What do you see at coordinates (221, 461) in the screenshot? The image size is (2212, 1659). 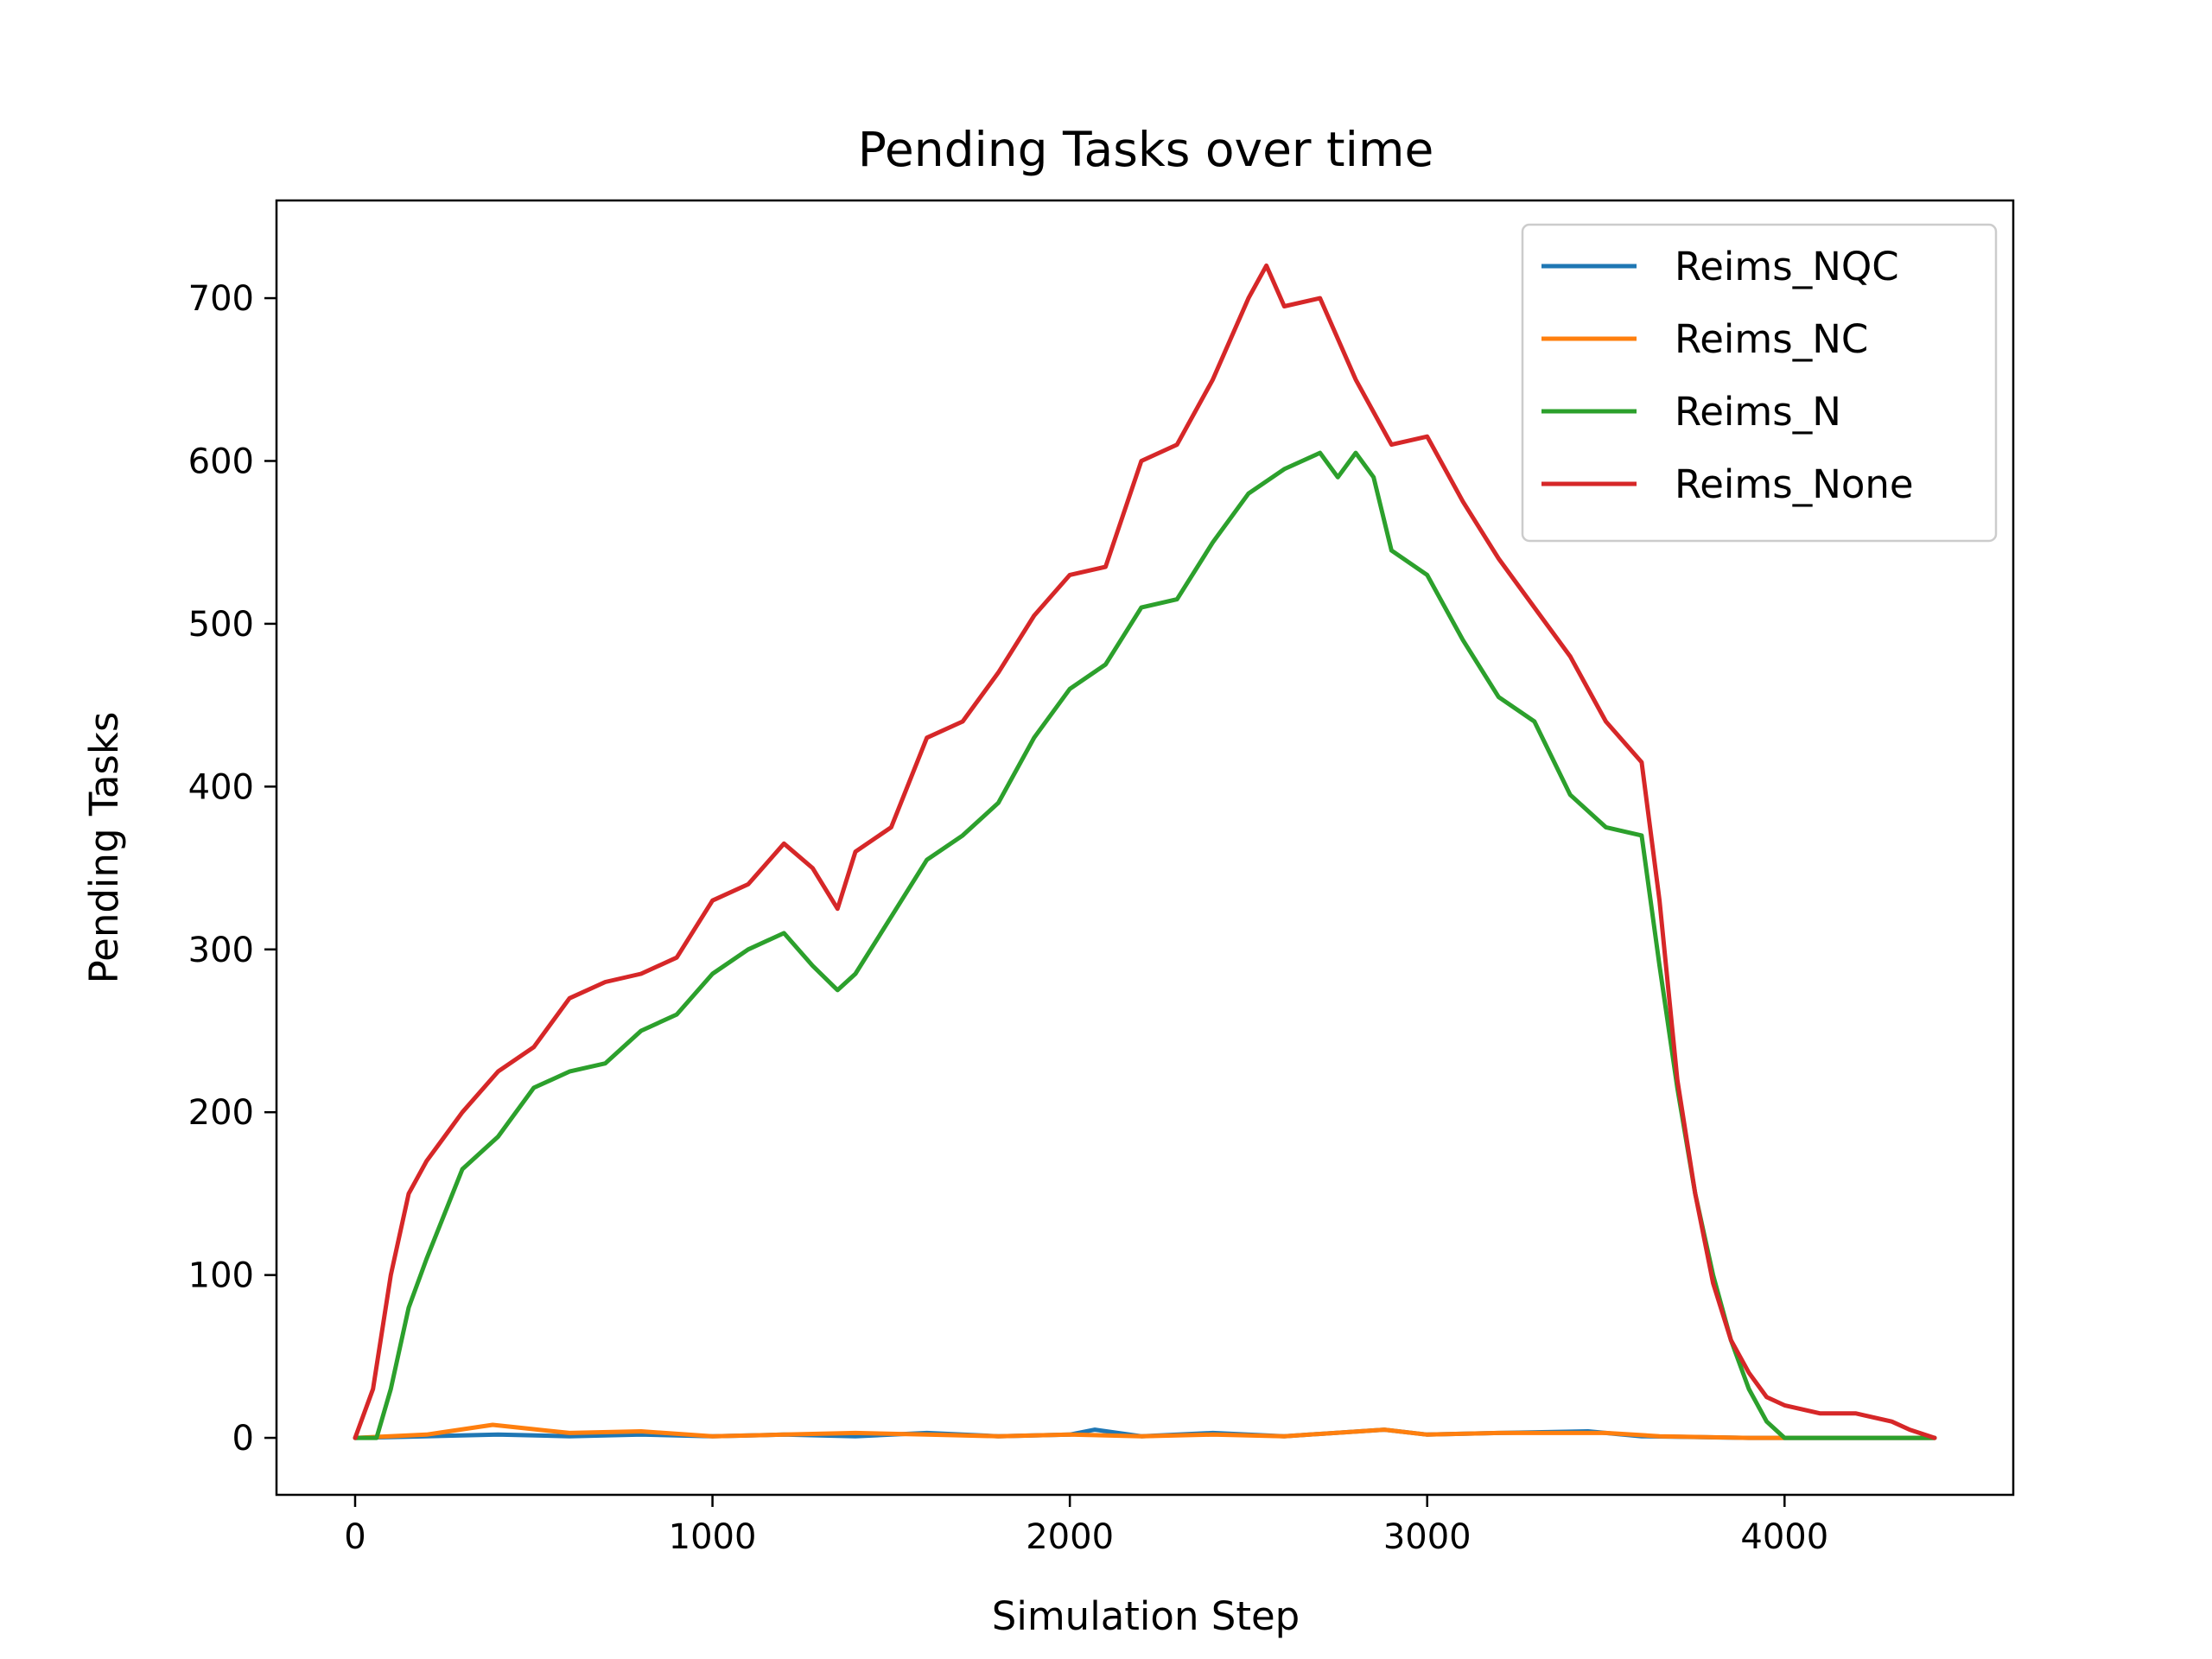 I see `y-tick-label: 600` at bounding box center [221, 461].